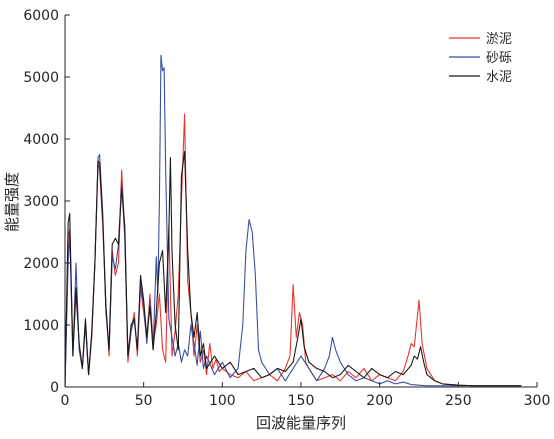 This screenshot has width=554, height=439. I want to click on y-tick-label: 4000, so click(41, 140).